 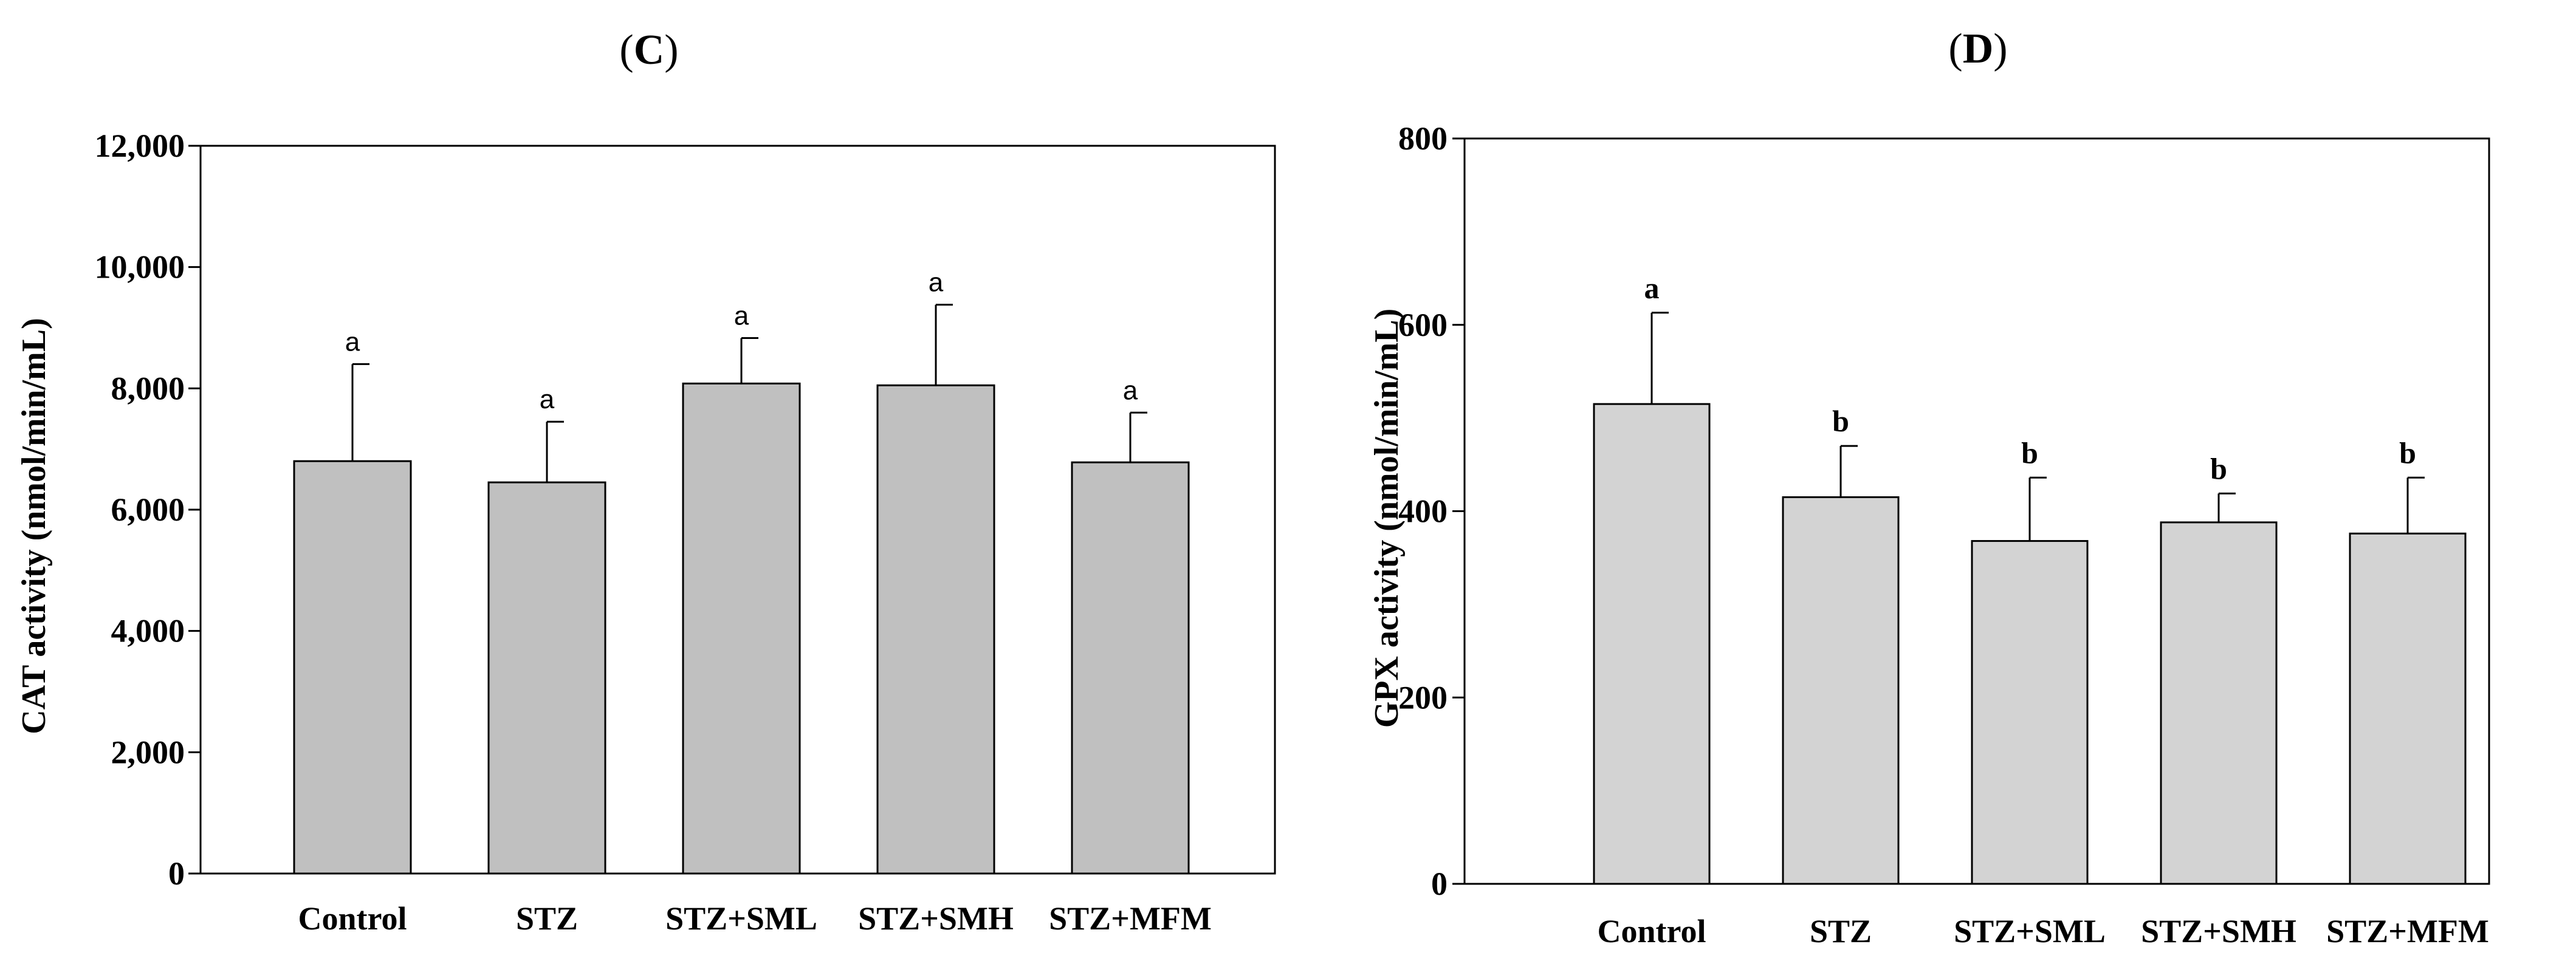 What do you see at coordinates (148, 631) in the screenshot?
I see `panel-c-y-tick-label: 4,000` at bounding box center [148, 631].